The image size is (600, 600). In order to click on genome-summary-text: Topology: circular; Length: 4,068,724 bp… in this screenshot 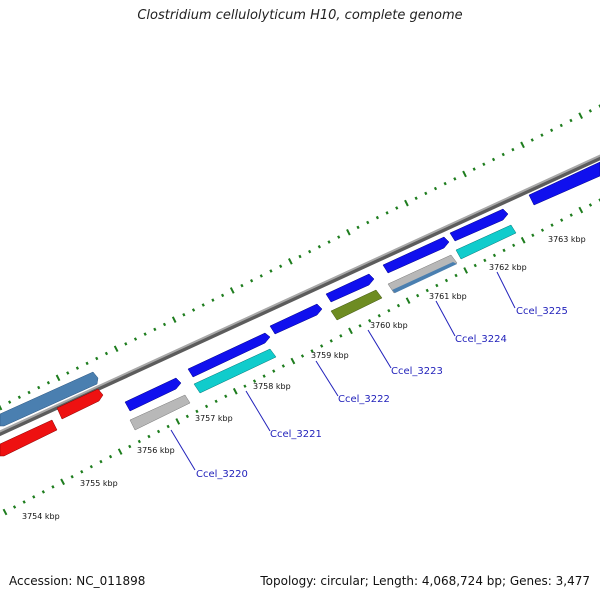, I will do `click(425, 581)`.